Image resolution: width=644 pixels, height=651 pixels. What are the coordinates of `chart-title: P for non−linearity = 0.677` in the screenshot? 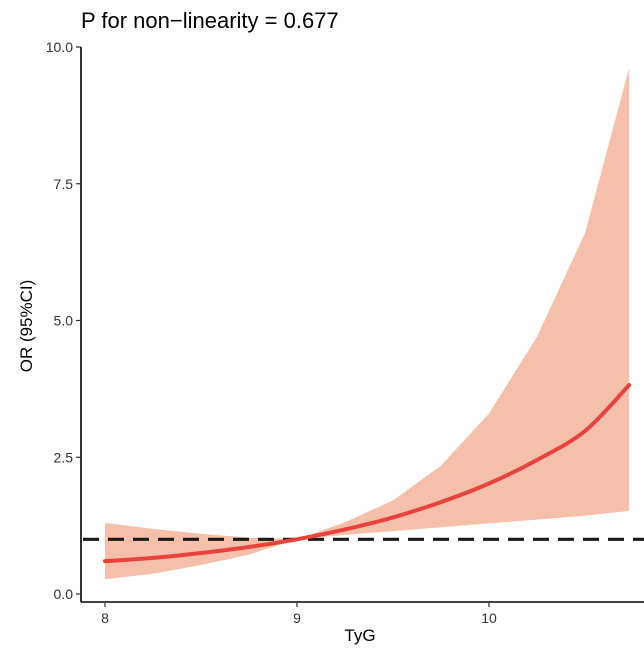 It's located at (210, 20).